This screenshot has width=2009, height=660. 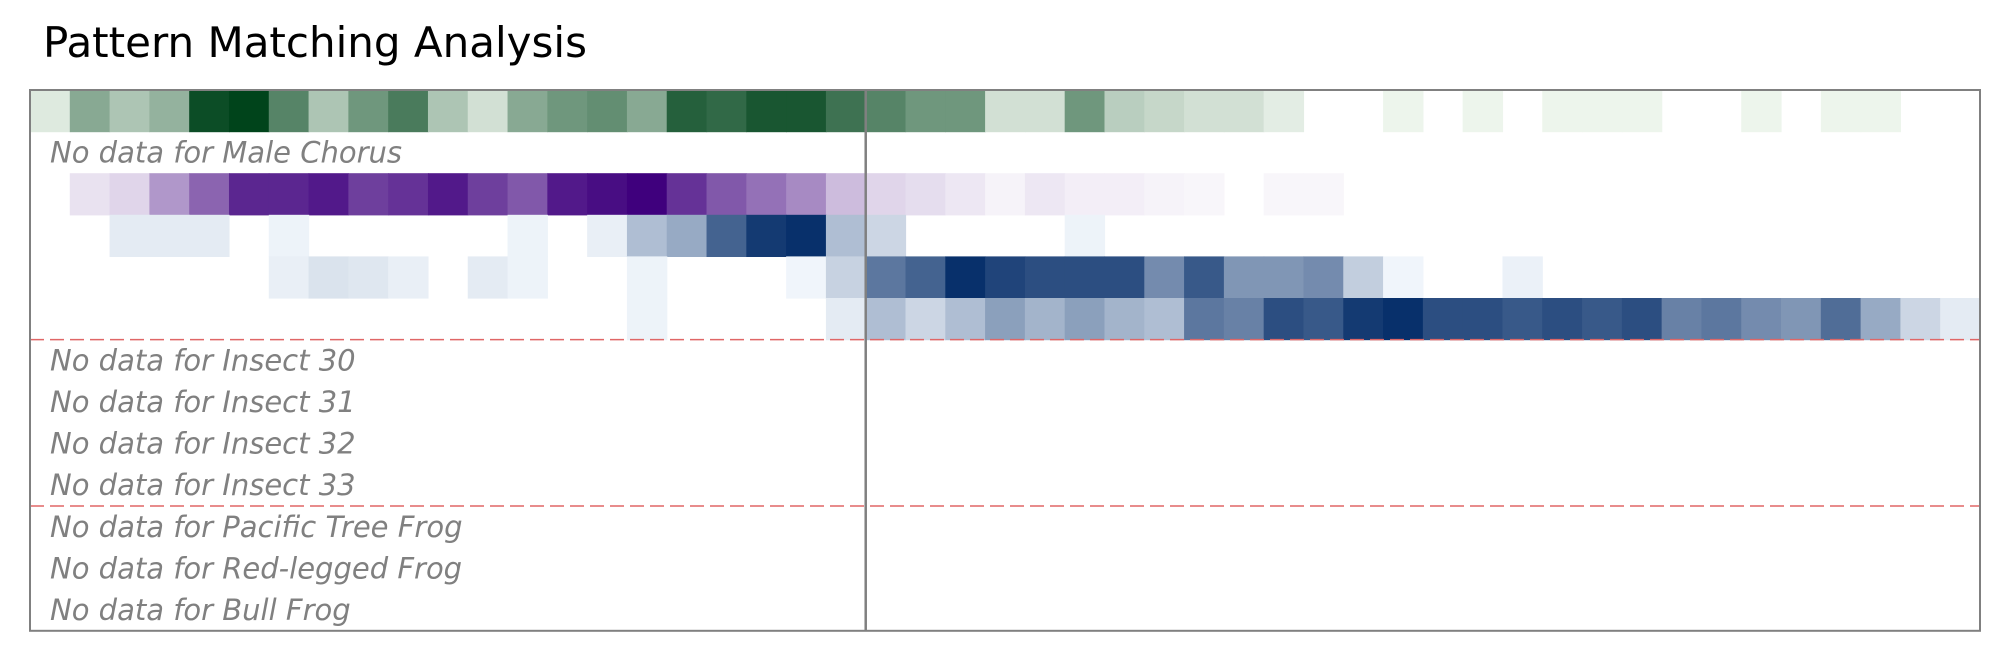 I want to click on no-data-label: No data for Insect 33, so click(x=203, y=485).